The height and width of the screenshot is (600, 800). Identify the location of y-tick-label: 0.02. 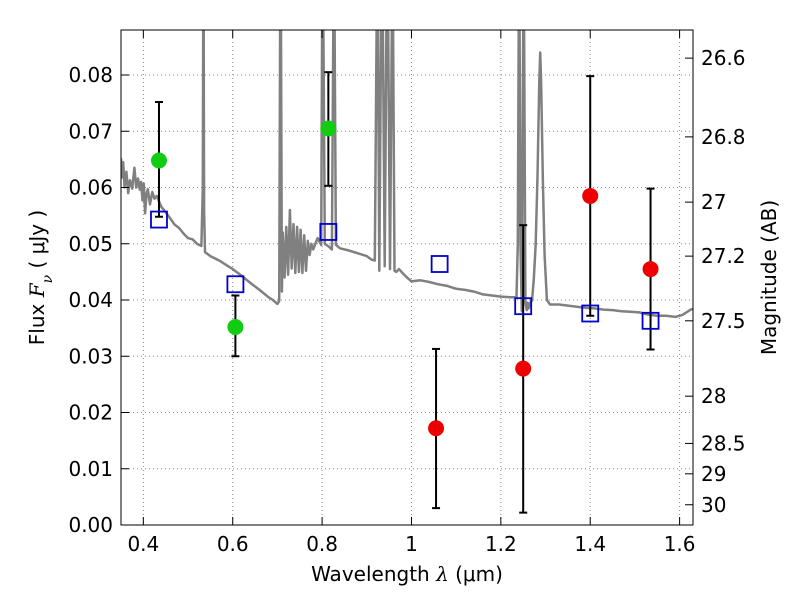
(90, 413).